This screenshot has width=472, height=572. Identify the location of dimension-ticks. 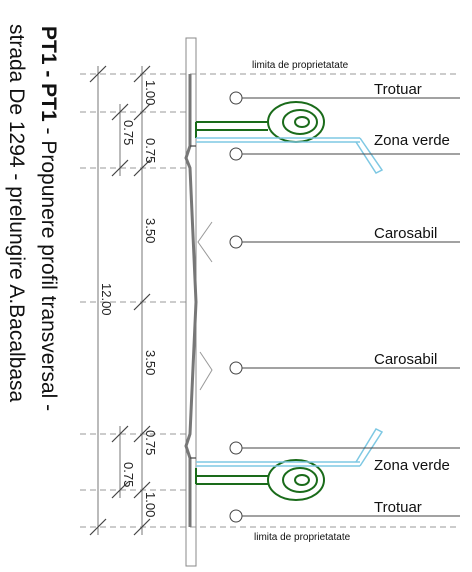
(120, 300).